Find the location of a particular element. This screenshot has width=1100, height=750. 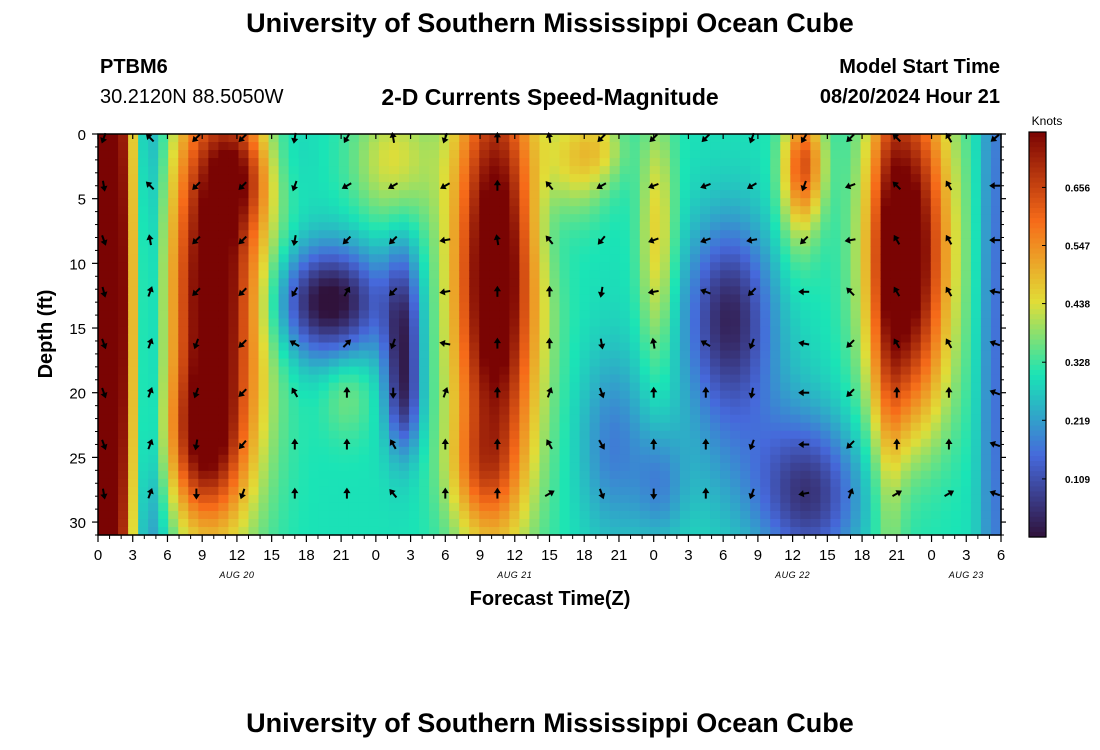

current-arrow is located at coordinates (497, 493).